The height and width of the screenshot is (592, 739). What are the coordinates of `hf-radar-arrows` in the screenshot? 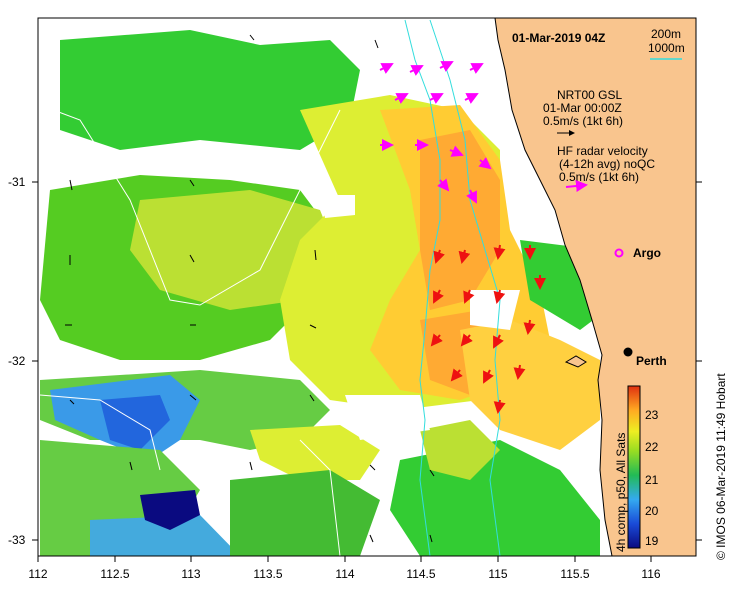 It's located at (435, 132).